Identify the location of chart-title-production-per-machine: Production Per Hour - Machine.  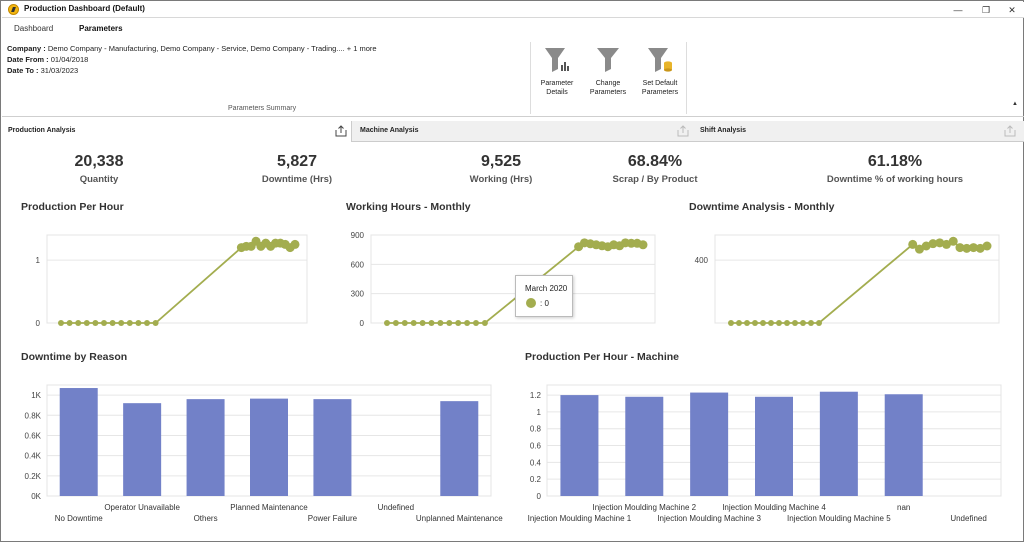
(602, 357).